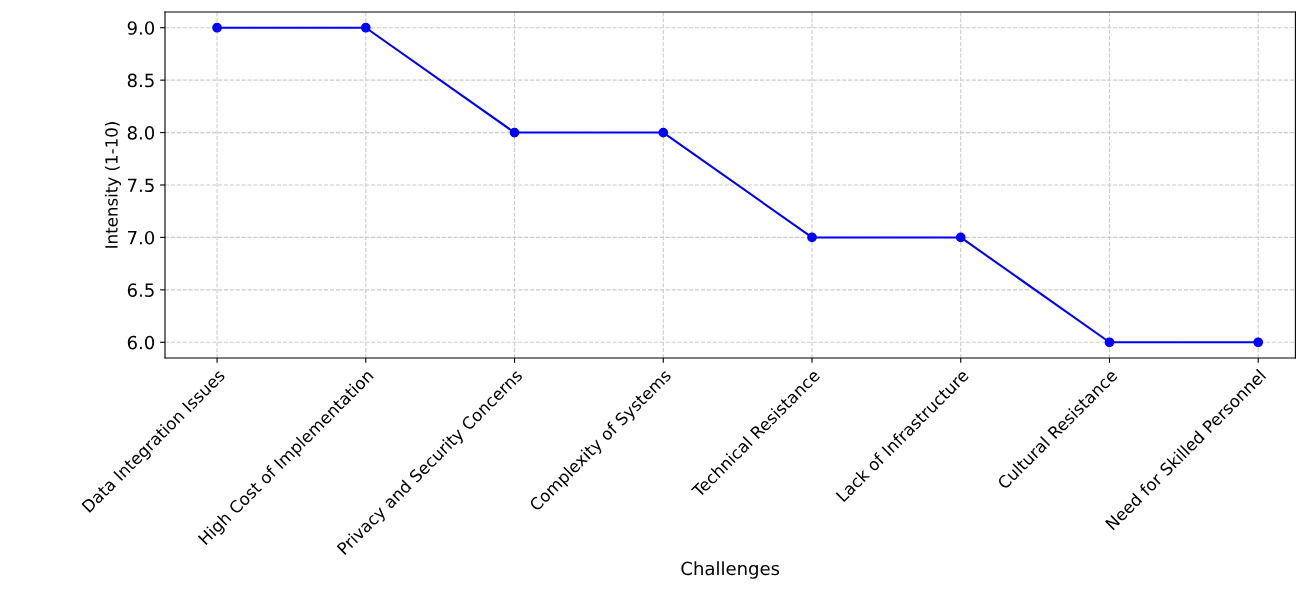 The height and width of the screenshot is (604, 1298). I want to click on y-tick-label: 6.5, so click(140, 290).